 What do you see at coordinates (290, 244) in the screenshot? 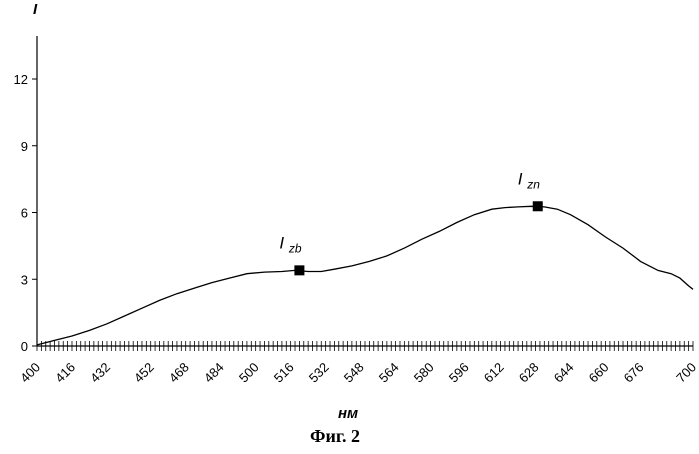
I see `marker-label-zb: I zb` at bounding box center [290, 244].